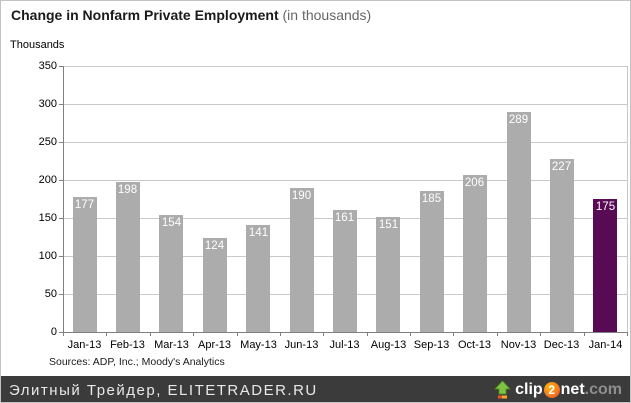  I want to click on sources-note: Sources: ADP, Inc.; Moody's Analytics, so click(137, 362).